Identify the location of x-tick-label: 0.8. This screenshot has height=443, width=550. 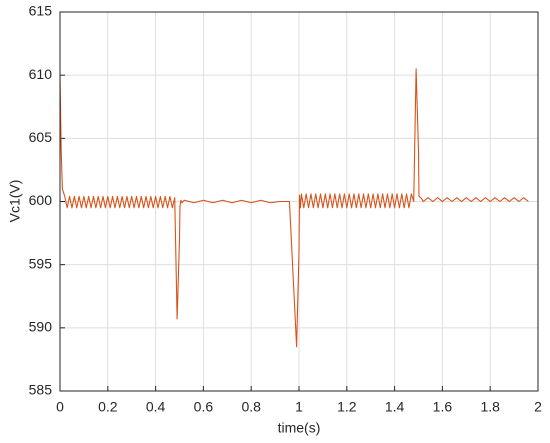
(251, 407).